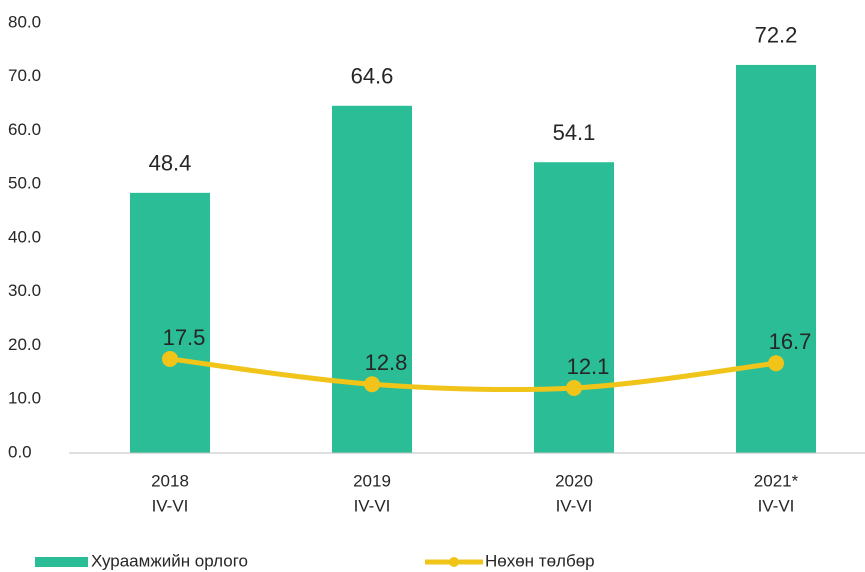 The image size is (865, 572). I want to click on x-tick-label: 2018, so click(170, 480).